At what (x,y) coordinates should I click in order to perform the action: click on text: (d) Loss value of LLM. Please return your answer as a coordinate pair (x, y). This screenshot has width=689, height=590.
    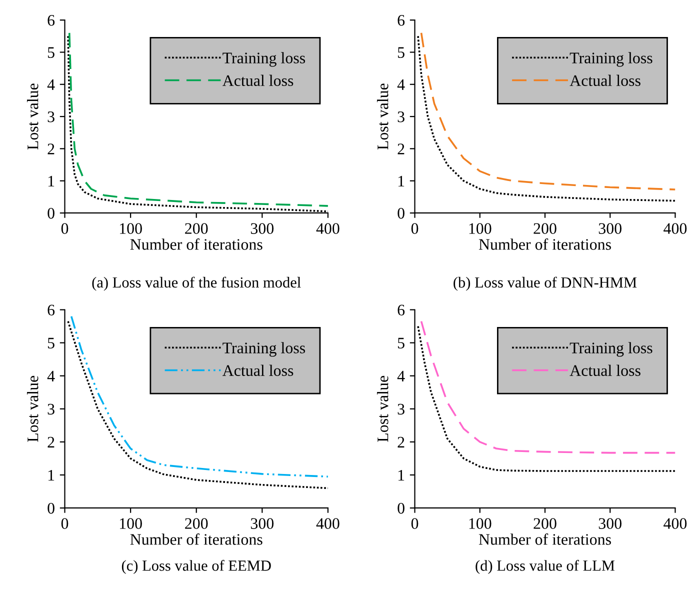
    Looking at the image, I should click on (545, 567).